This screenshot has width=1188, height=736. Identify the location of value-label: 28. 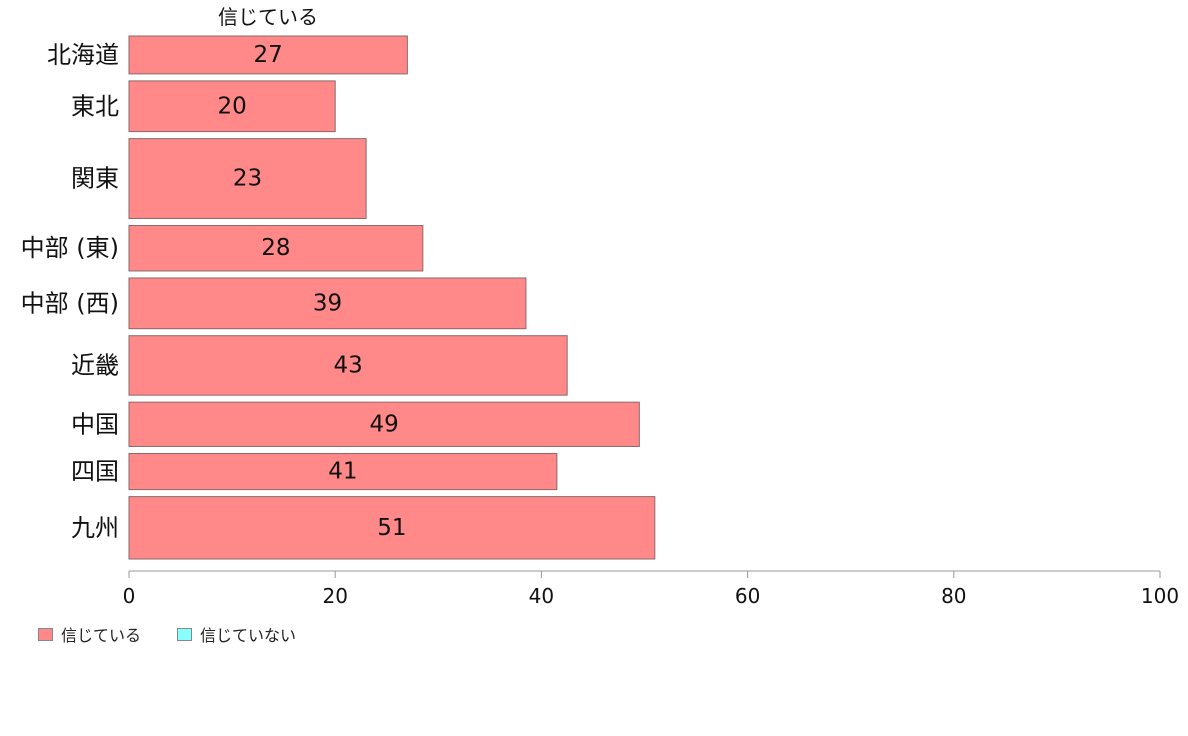
(275, 248).